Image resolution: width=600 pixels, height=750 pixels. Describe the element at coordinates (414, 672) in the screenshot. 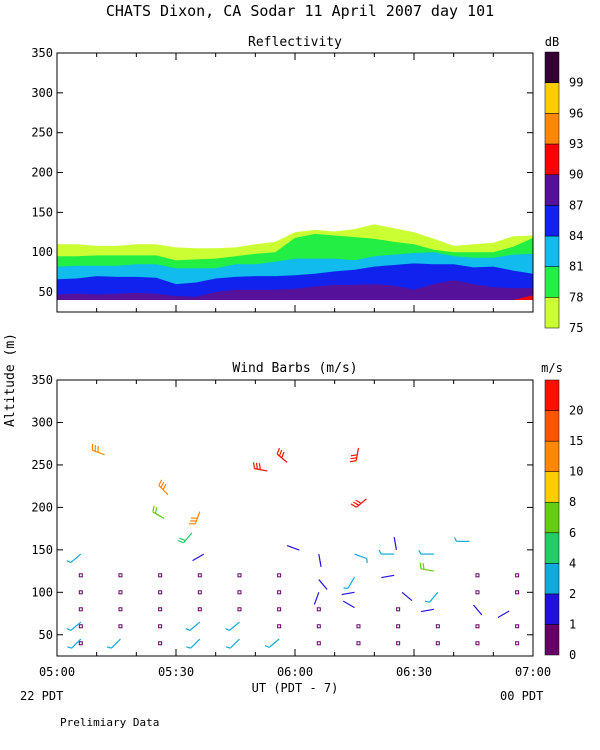

I see `wind-xtick-label: 06:30` at that location.